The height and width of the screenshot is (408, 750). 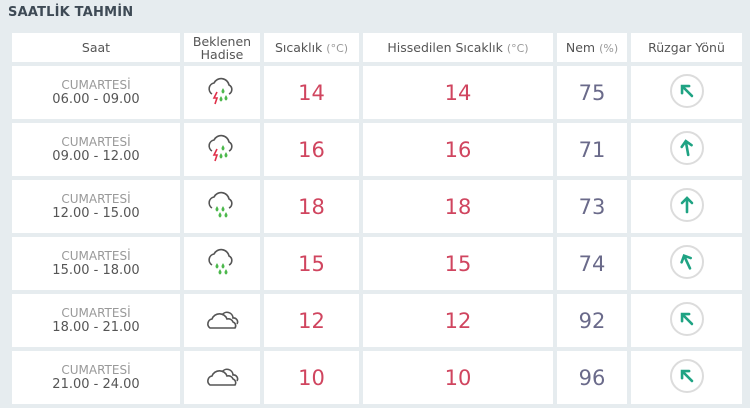 I want to click on humidity: 96, so click(x=592, y=377).